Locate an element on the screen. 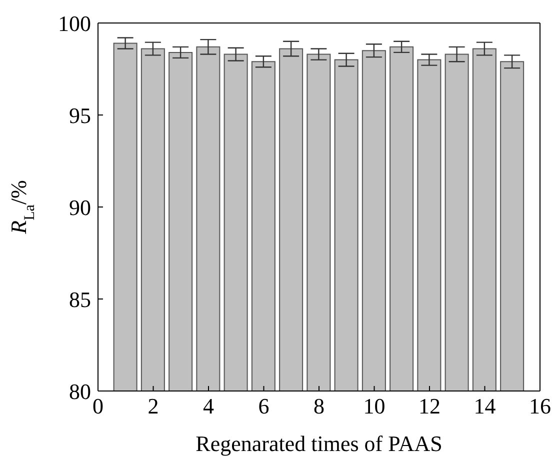 The image size is (555, 461). x-tick-label: 4 is located at coordinates (208, 406).